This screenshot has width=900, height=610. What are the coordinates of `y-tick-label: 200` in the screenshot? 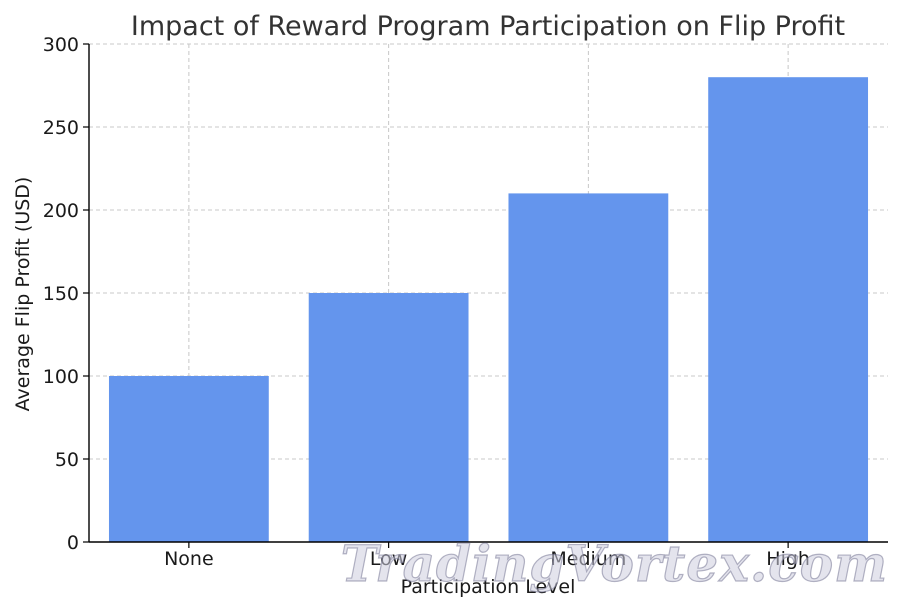 It's located at (61, 211).